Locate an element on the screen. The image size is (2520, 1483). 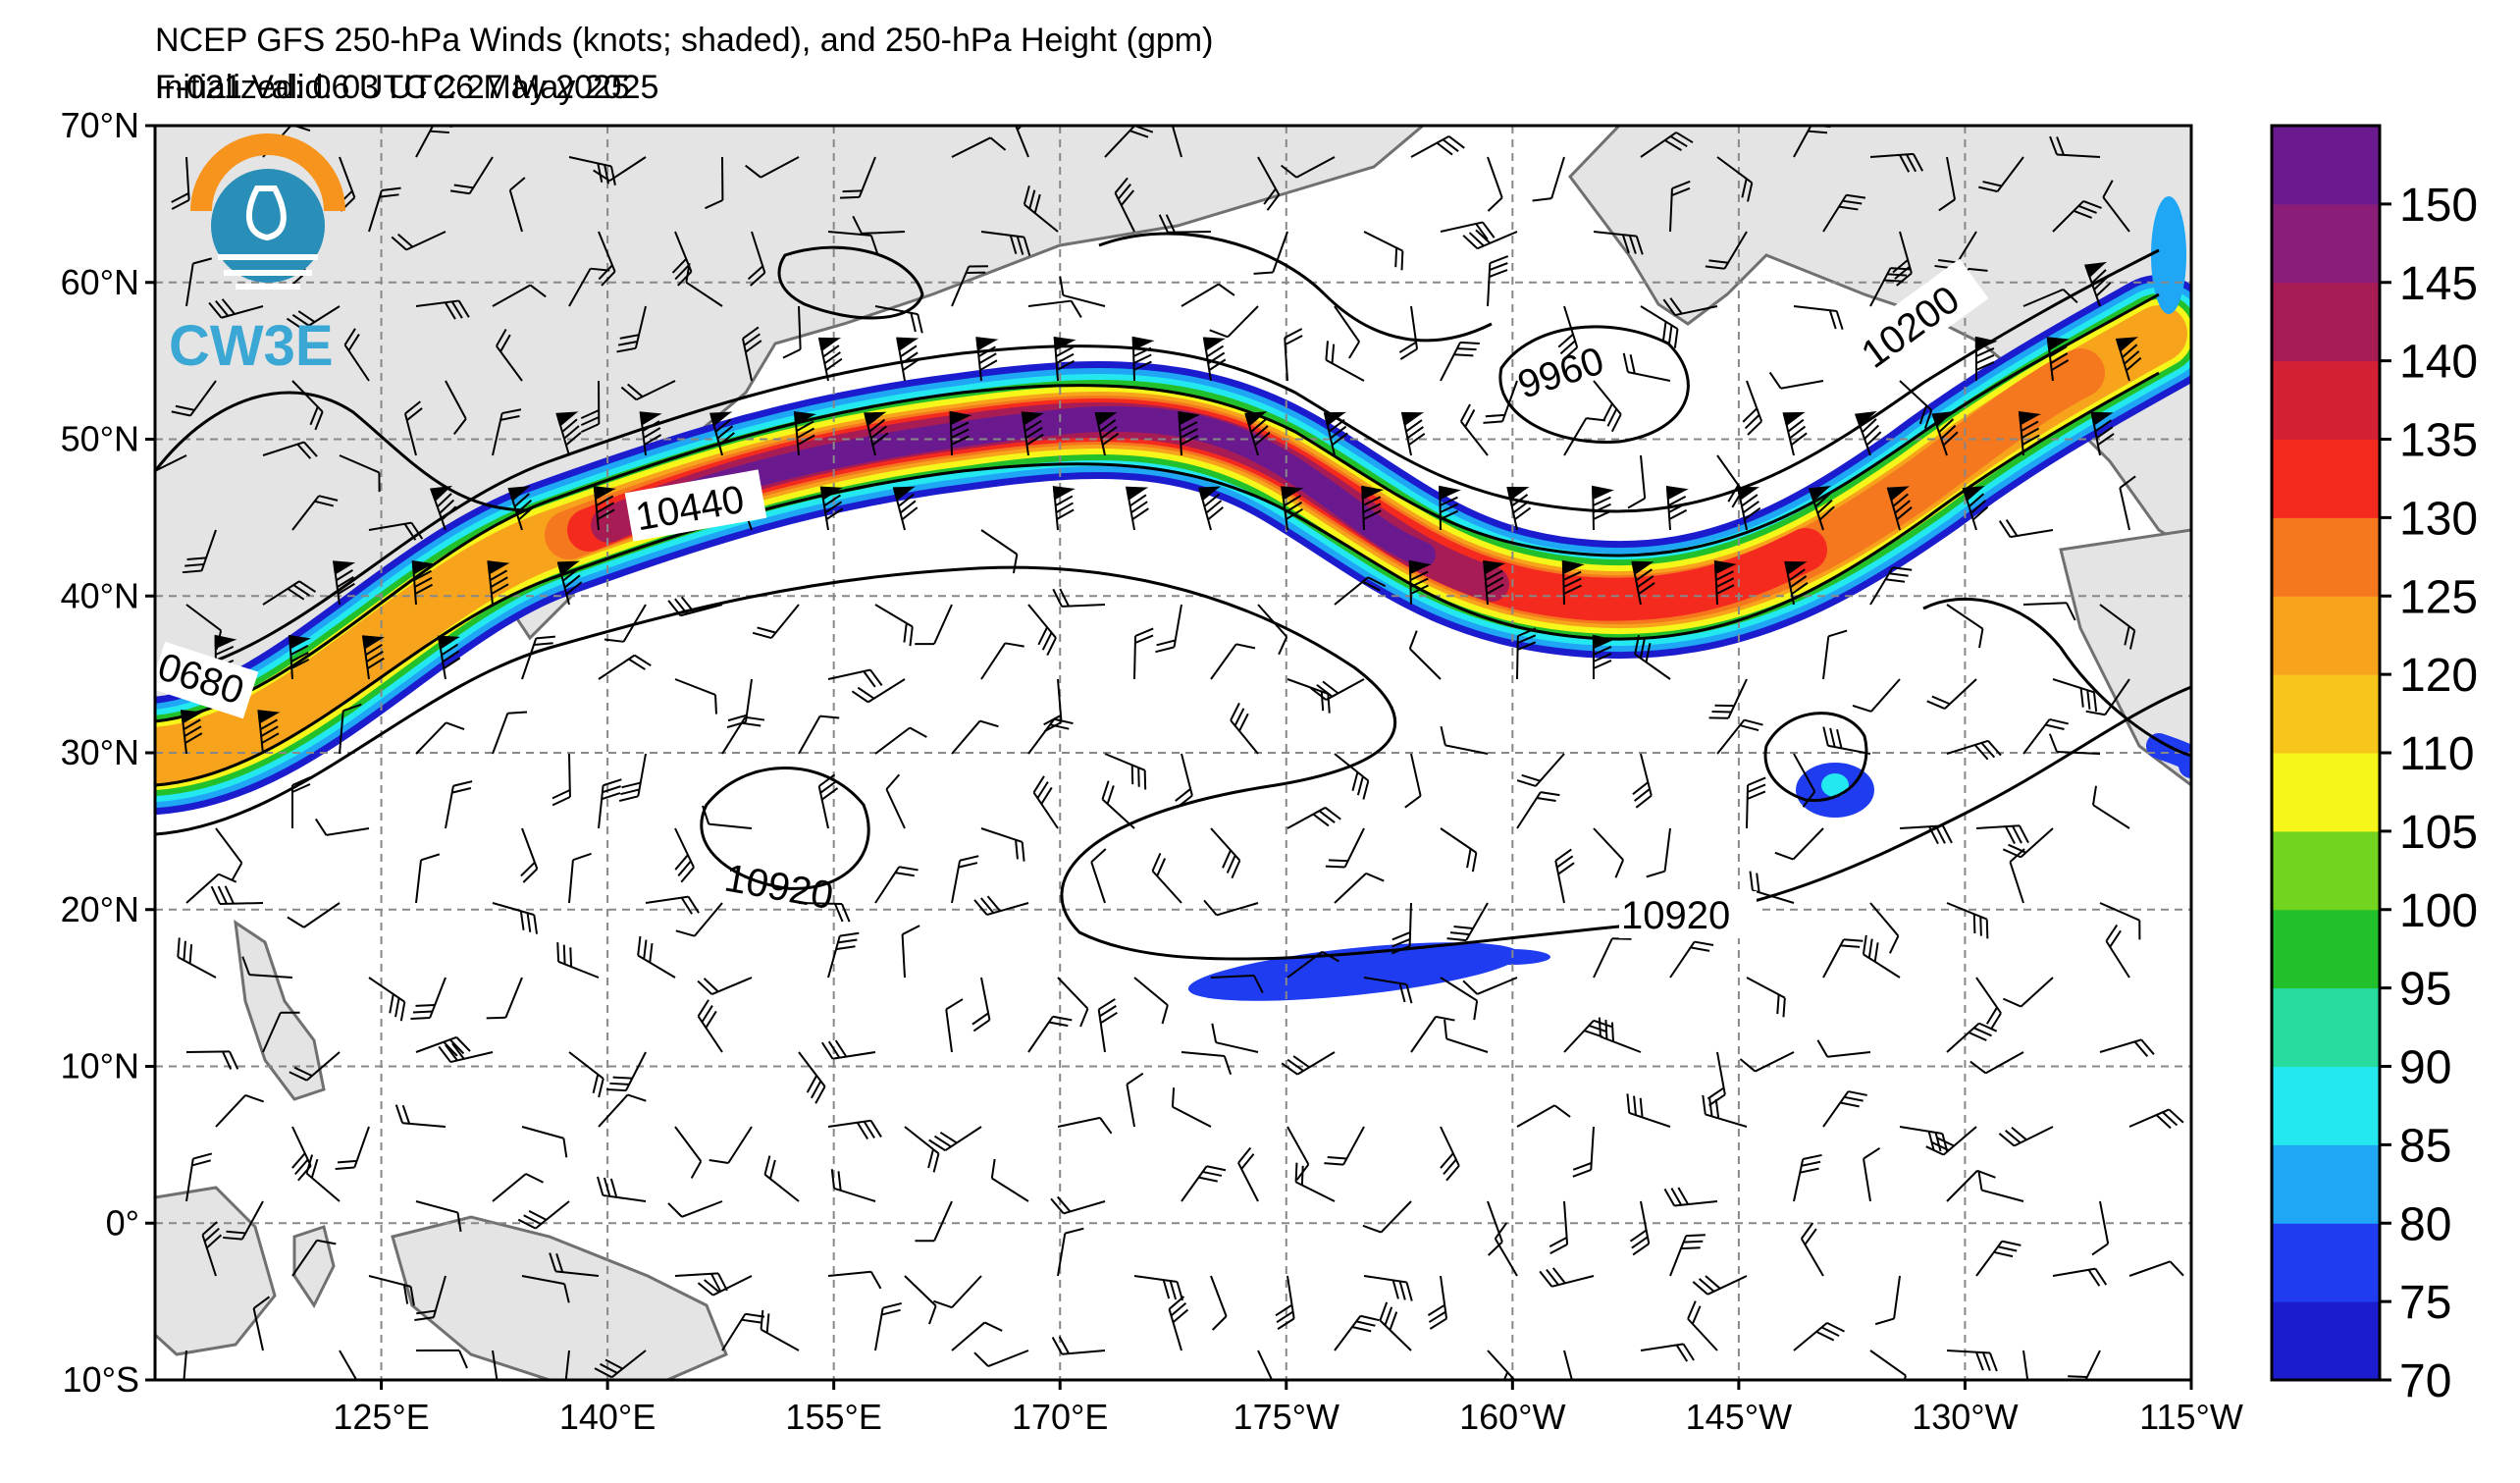
logo-text: CW3E is located at coordinates (251, 346).